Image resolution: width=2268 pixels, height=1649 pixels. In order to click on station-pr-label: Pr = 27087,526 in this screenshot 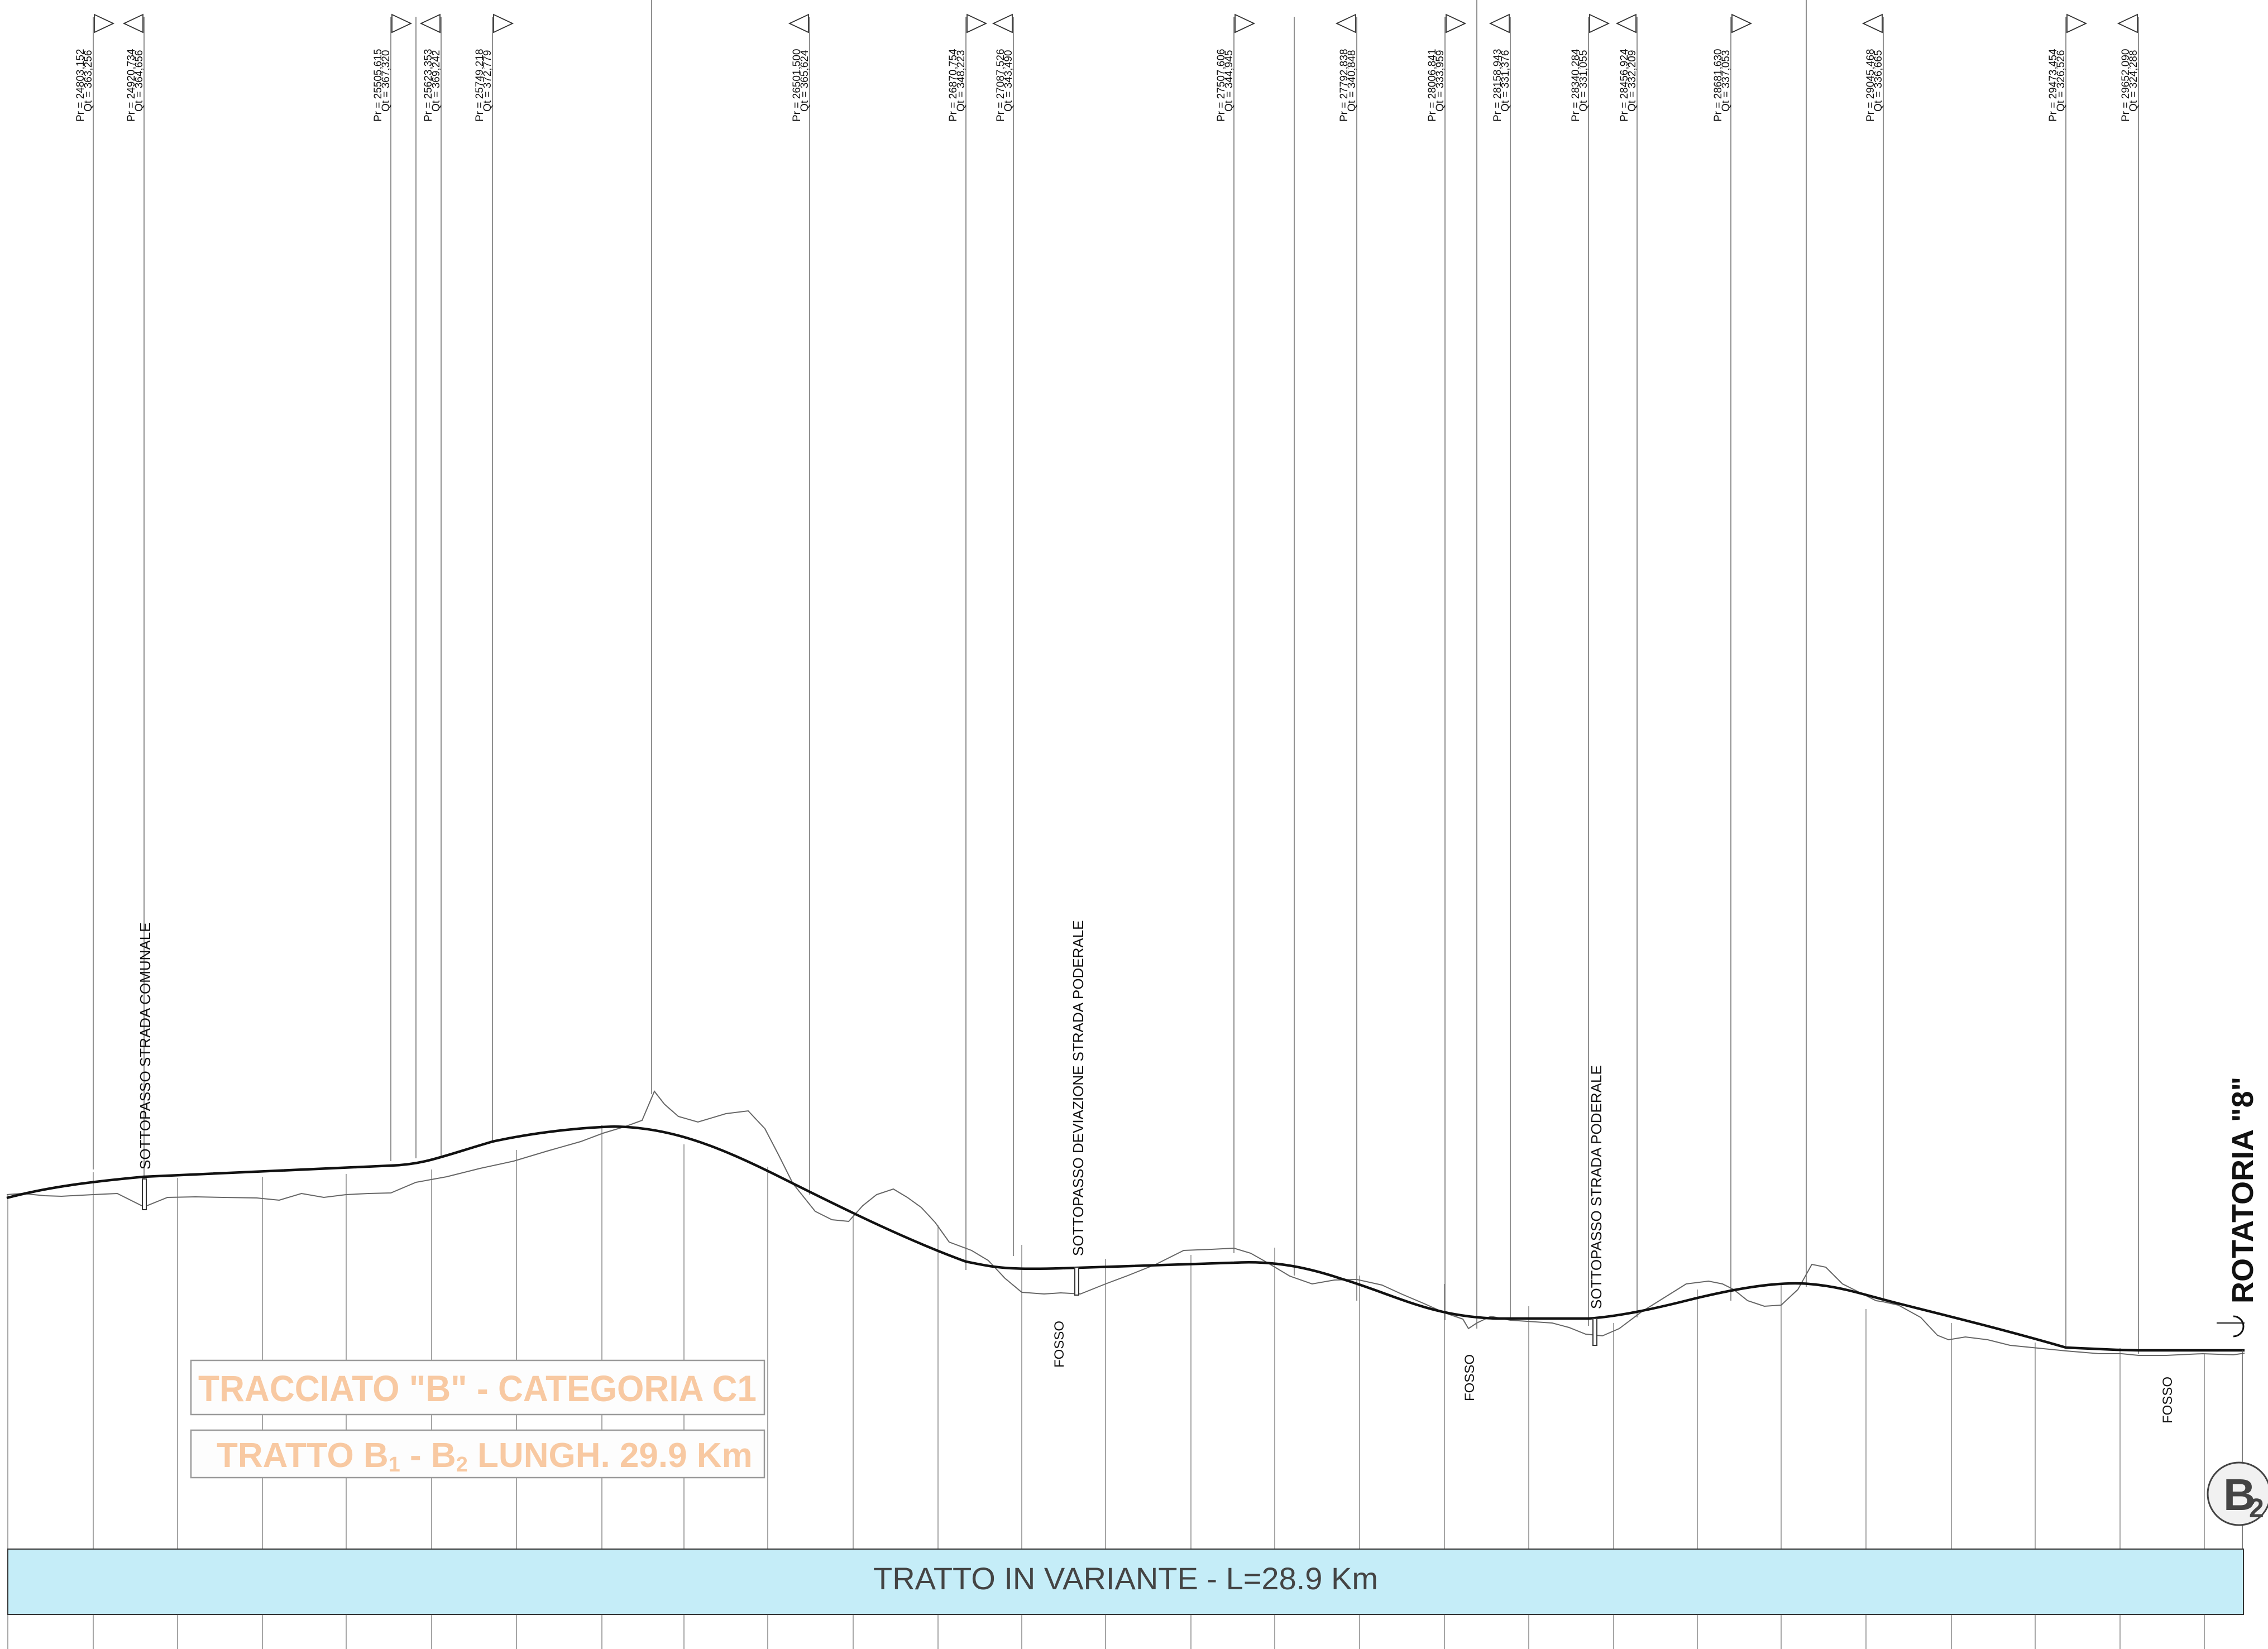, I will do `click(1001, 85)`.